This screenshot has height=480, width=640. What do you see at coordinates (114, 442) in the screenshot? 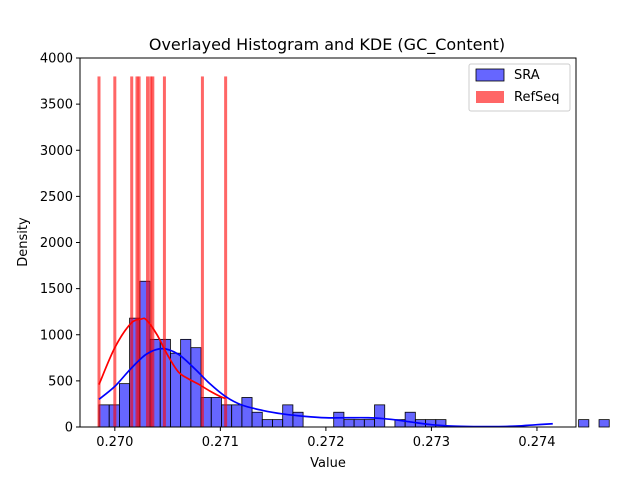
I see `x-tick-label: 0.270` at bounding box center [114, 442].